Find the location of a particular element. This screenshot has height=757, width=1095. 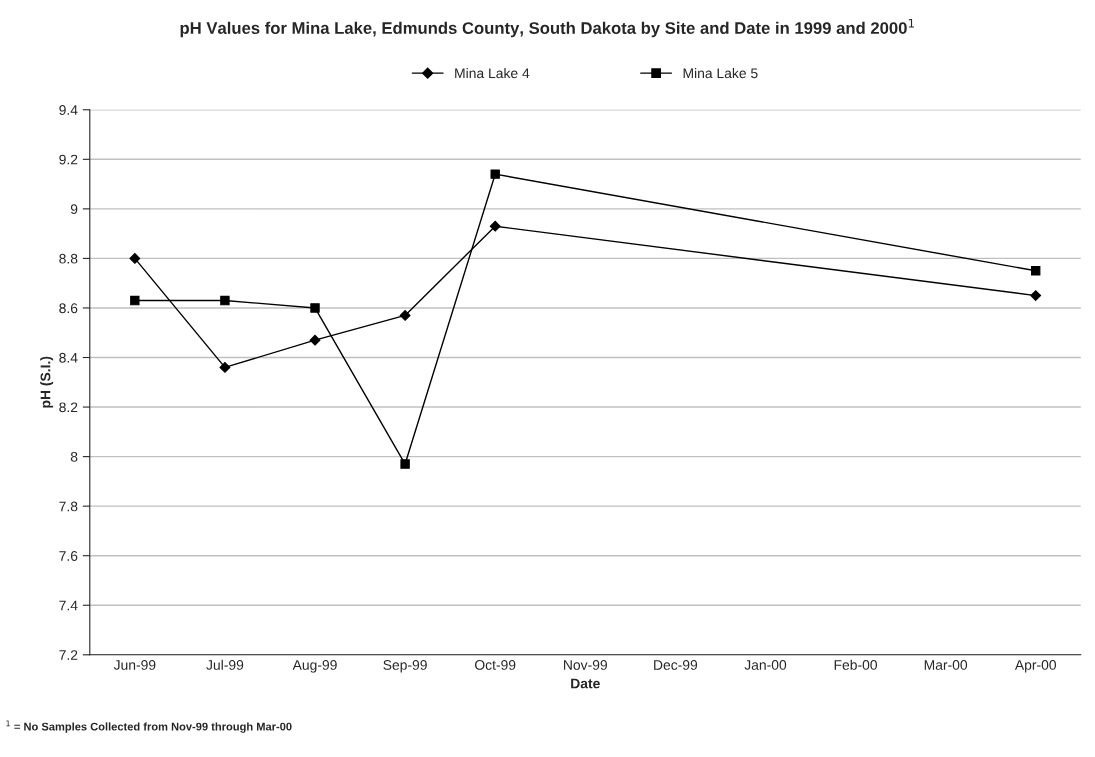

legend-label: Mina Lake 4 is located at coordinates (492, 73).